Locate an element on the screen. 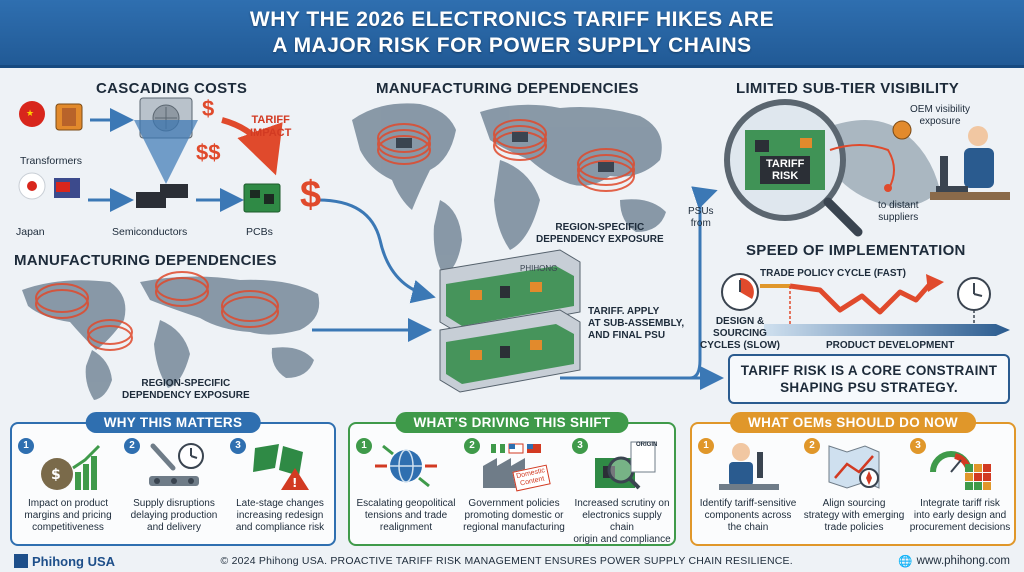  wrench-clock-icon is located at coordinates (176, 464).